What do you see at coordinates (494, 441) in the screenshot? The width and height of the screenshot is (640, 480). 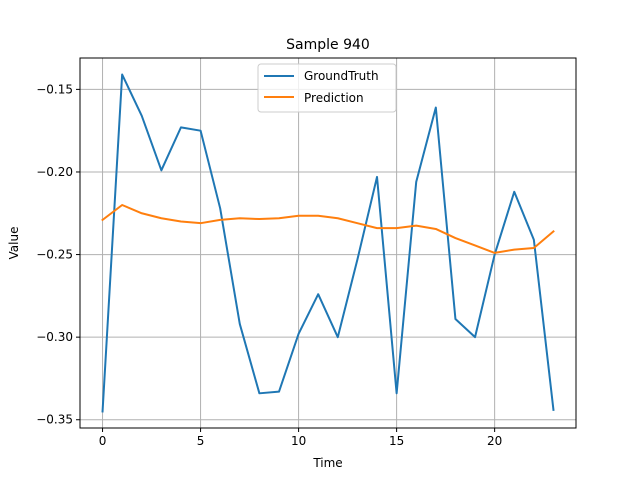 I see `x-tick-label: 20` at bounding box center [494, 441].